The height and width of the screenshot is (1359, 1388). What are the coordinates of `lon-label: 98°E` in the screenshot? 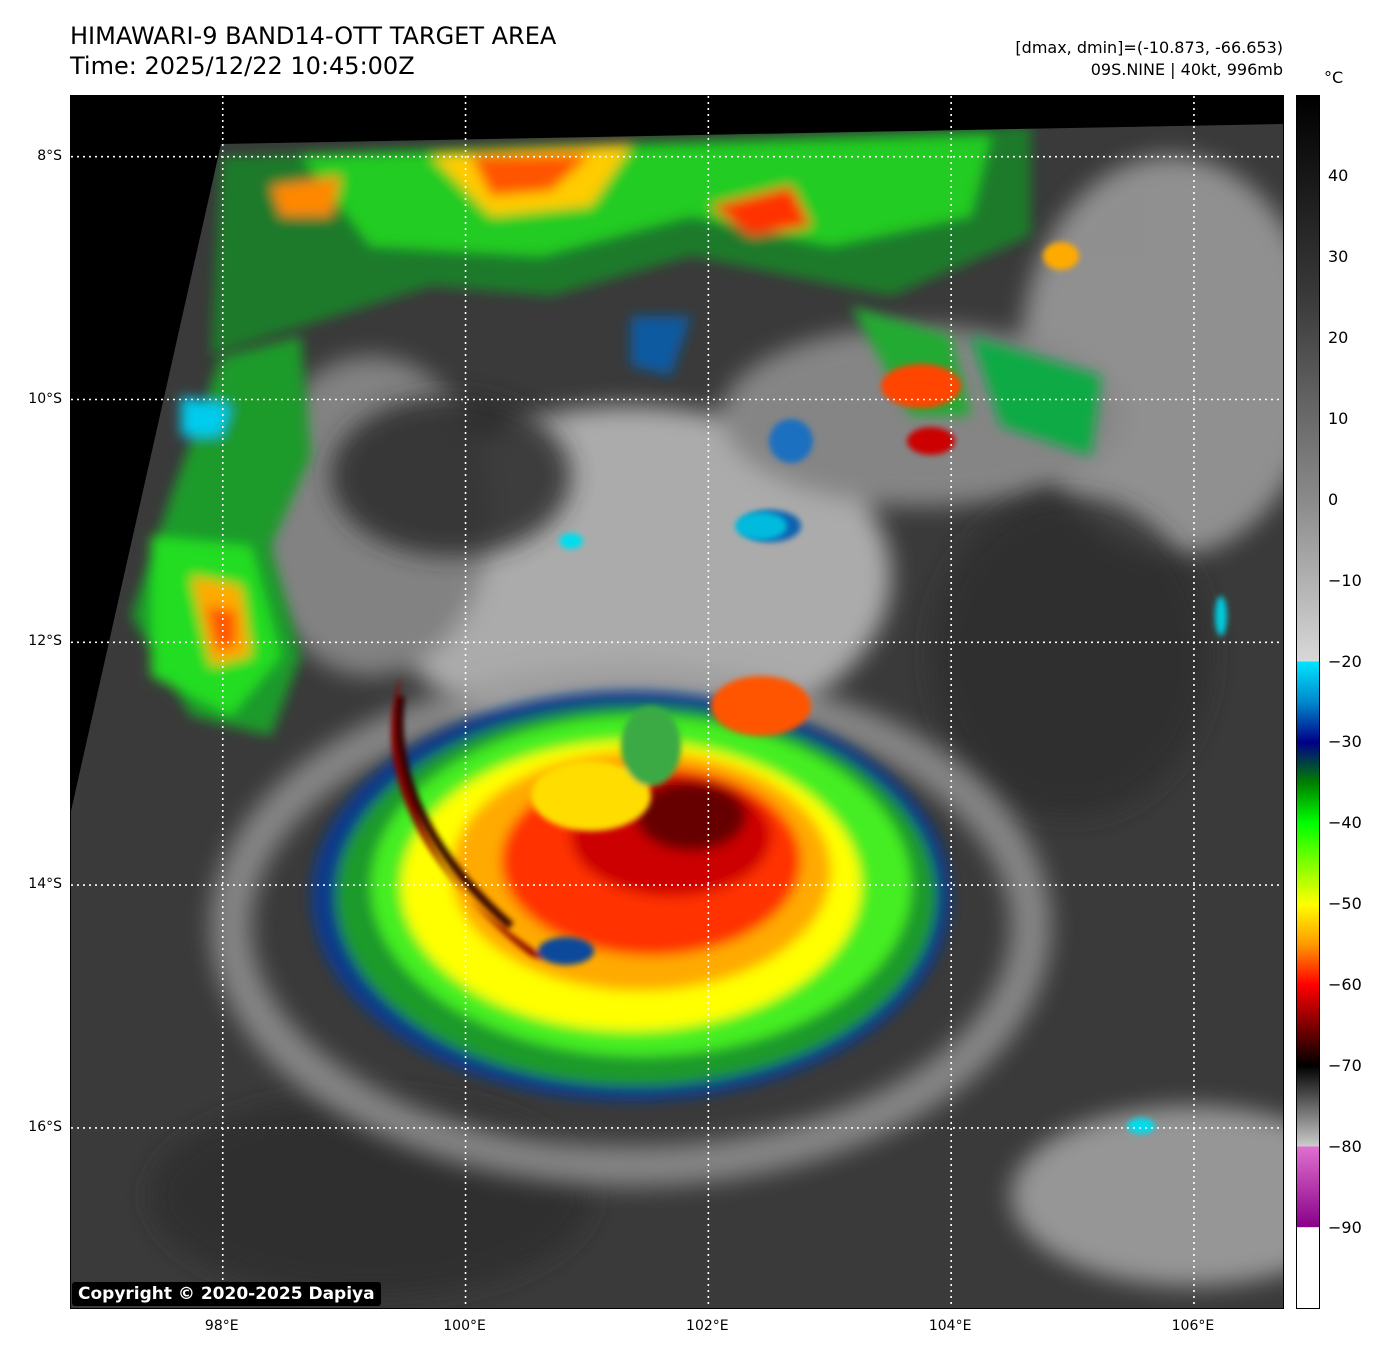 It's located at (221, 1326).